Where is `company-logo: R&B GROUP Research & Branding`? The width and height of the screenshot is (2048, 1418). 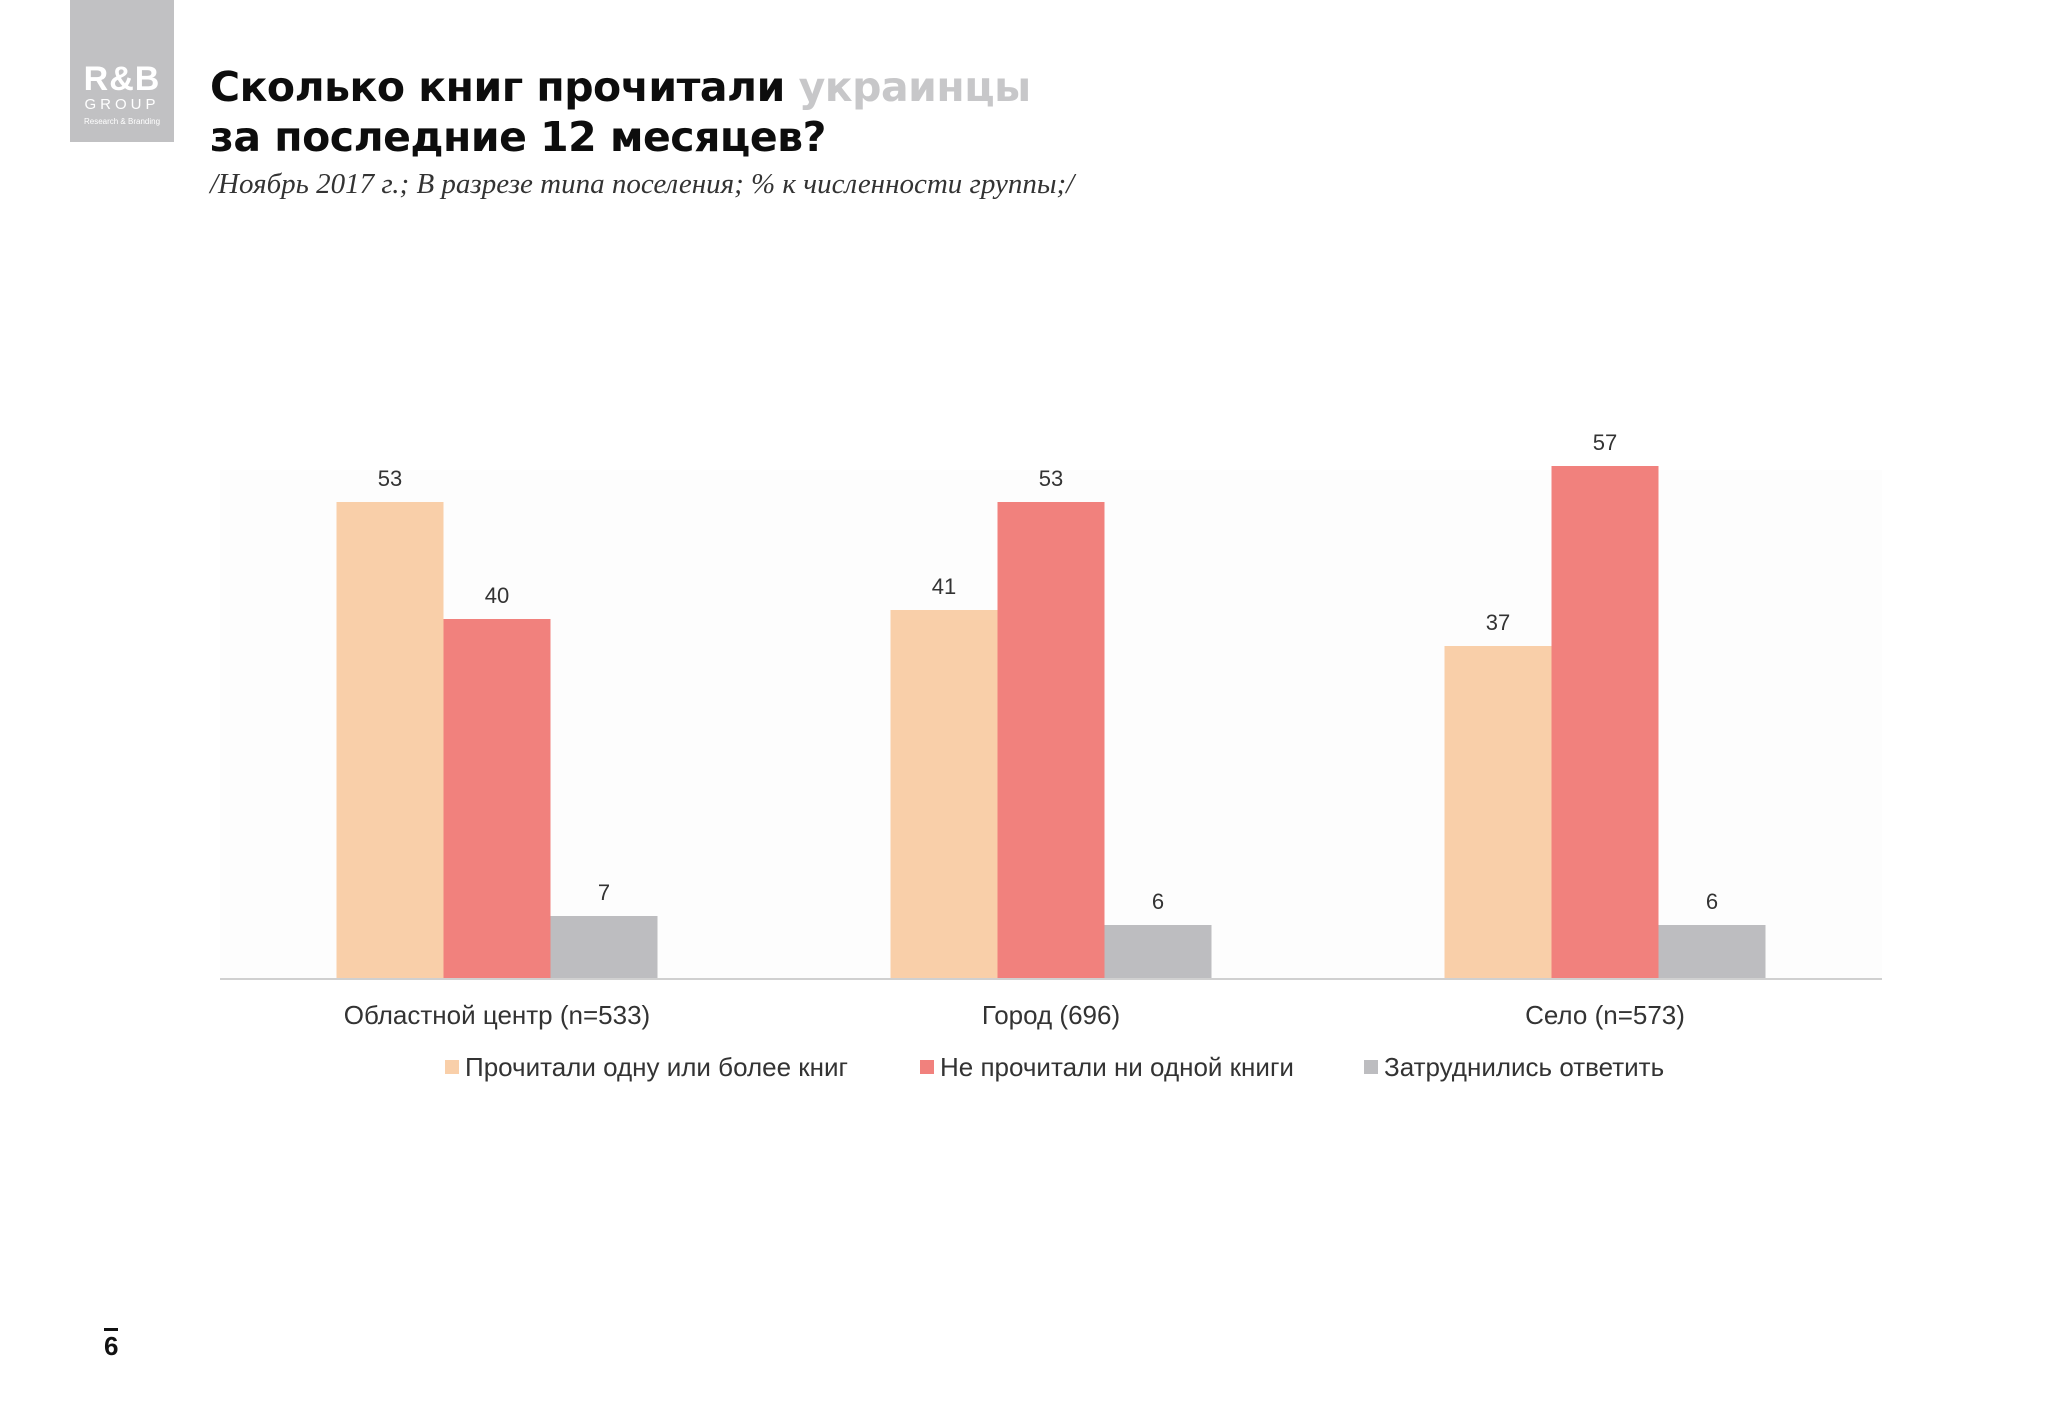 company-logo: R&B GROUP Research & Branding is located at coordinates (122, 71).